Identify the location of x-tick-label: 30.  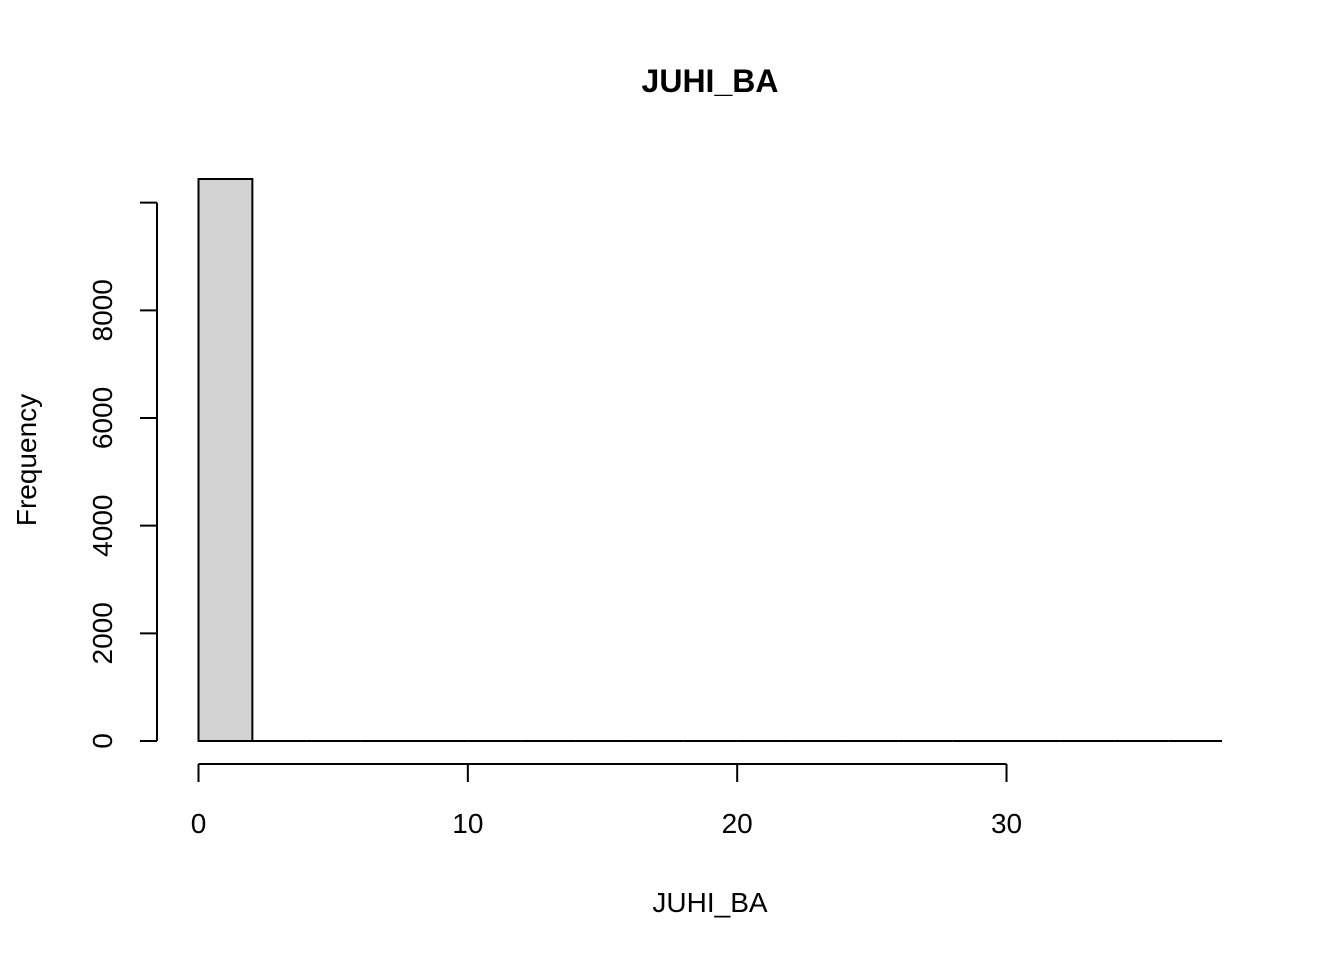
(1006, 823).